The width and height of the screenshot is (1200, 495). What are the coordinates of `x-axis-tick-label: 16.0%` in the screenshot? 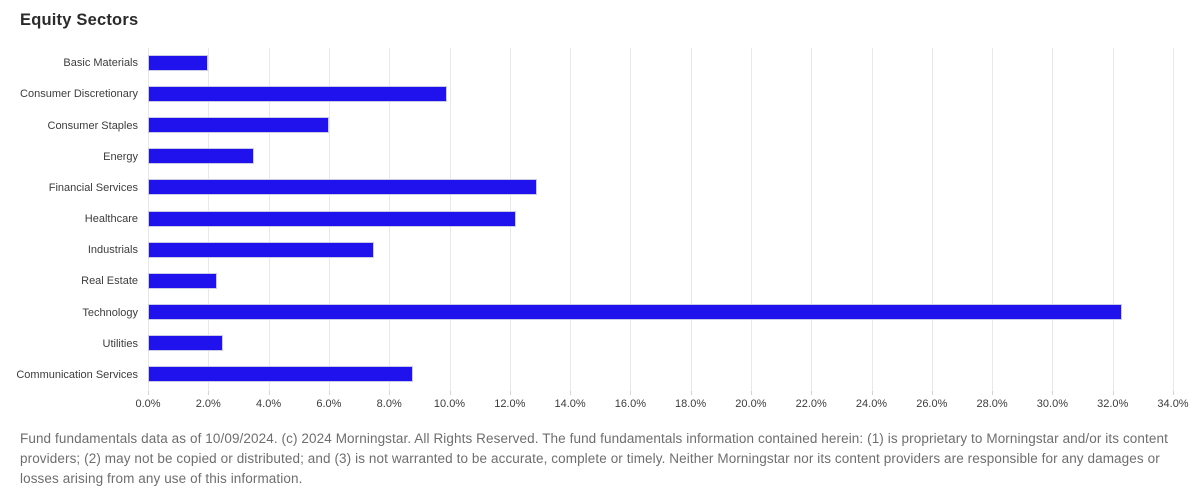 It's located at (630, 404).